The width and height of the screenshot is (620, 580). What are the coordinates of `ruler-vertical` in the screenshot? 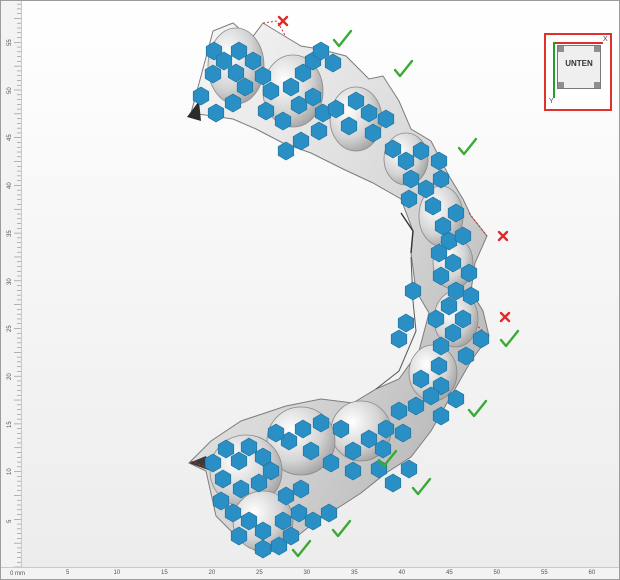 It's located at (11, 284).